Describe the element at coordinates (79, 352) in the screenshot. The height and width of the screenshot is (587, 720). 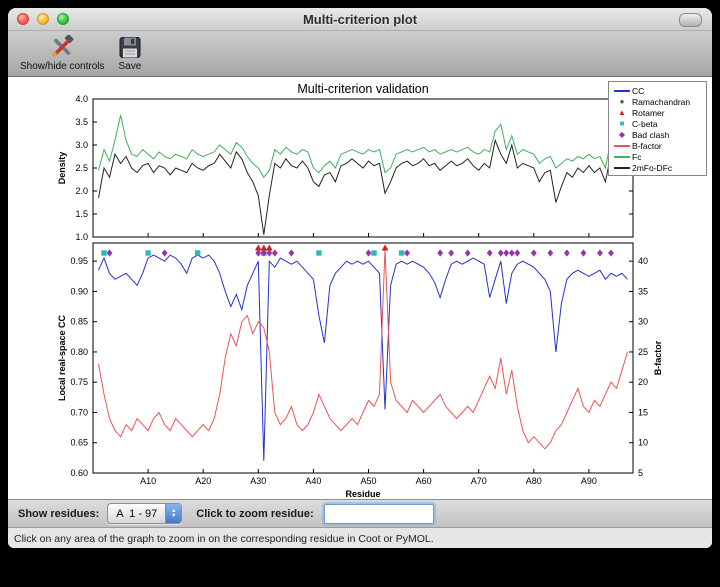
I see `svg-text: 0.80` at that location.